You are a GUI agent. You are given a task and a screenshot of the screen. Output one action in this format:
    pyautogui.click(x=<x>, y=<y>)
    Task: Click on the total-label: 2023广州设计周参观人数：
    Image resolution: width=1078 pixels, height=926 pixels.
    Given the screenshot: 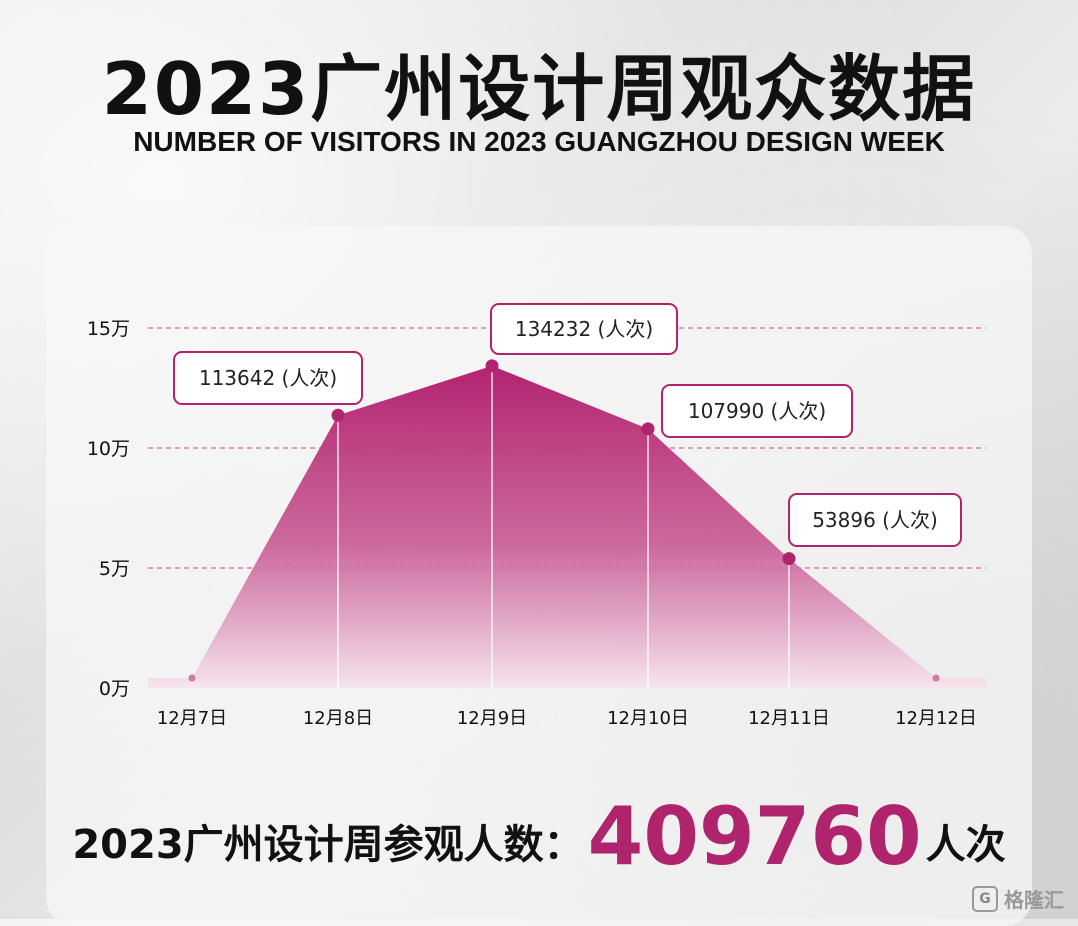 What is the action you would take?
    pyautogui.click(x=328, y=845)
    